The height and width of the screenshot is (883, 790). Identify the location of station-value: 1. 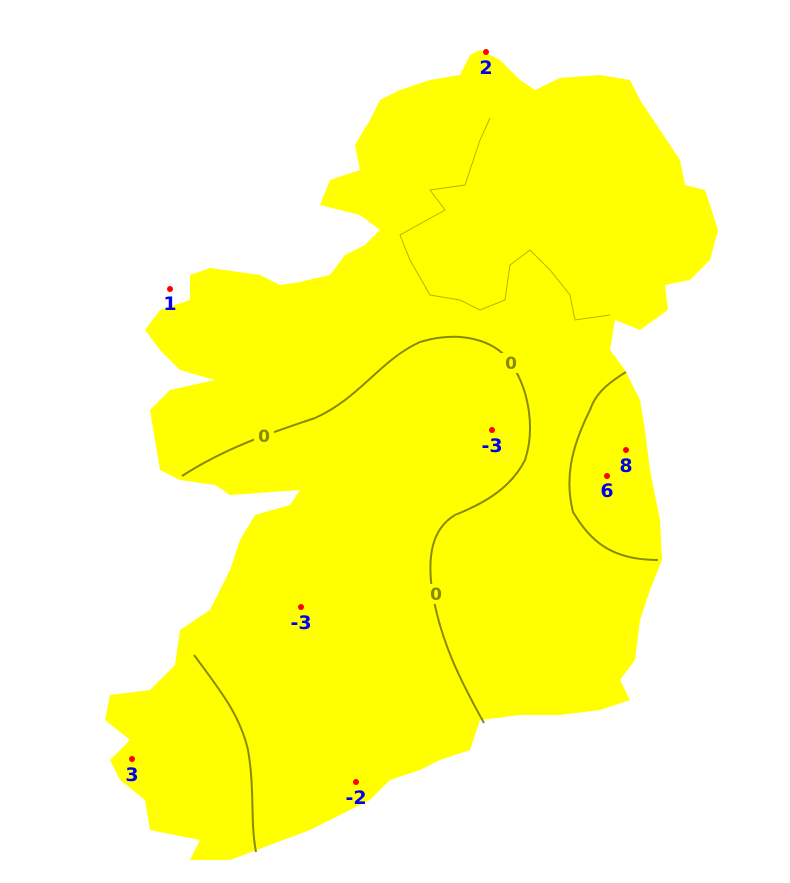
(169, 304).